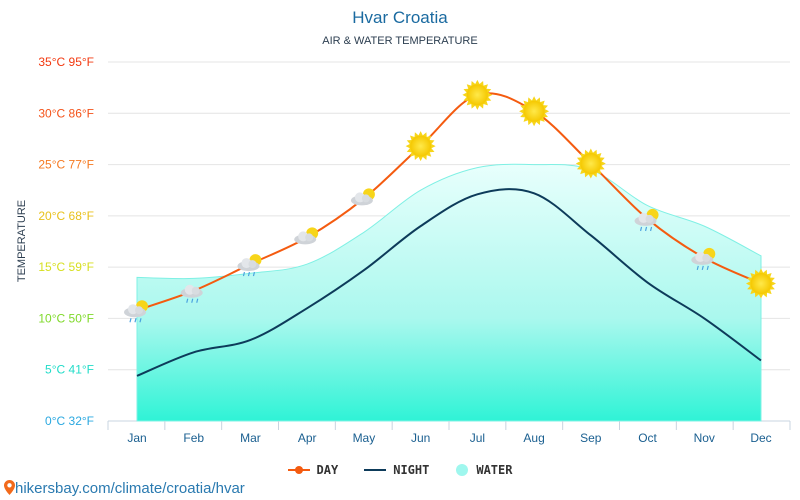 The width and height of the screenshot is (800, 500). What do you see at coordinates (298, 470) in the screenshot?
I see `day-swatch` at bounding box center [298, 470].